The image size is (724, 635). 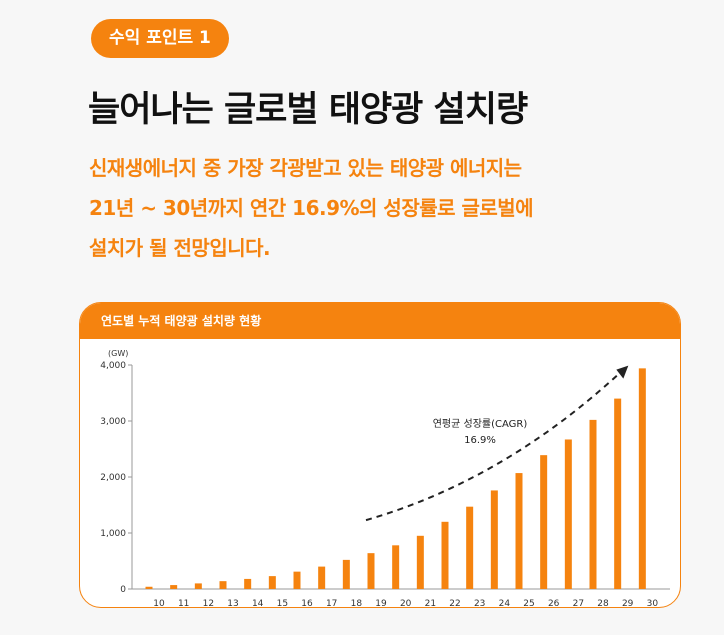 I want to click on x-tick-label: 29, so click(x=628, y=603).